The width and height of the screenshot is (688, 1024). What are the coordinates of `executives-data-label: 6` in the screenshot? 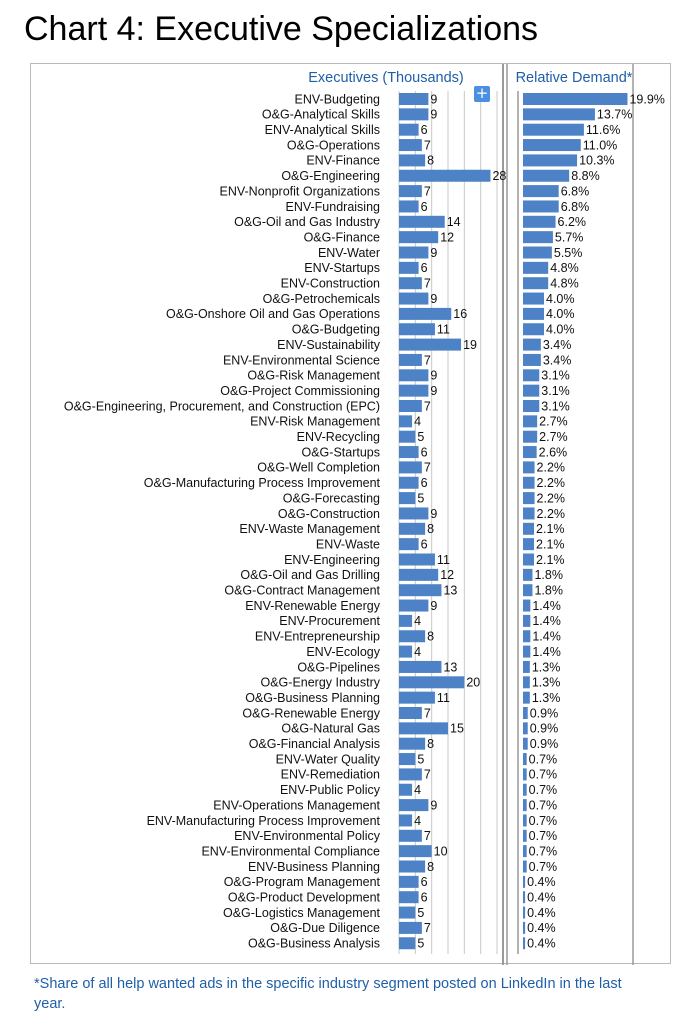 It's located at (424, 268).